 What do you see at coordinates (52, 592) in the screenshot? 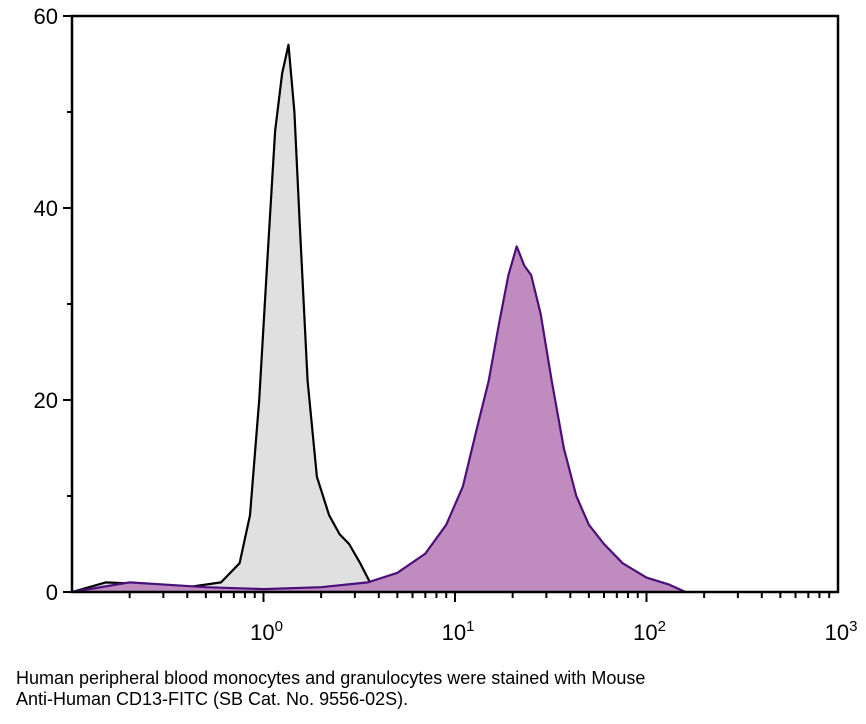
I see `y-tick-label: 0` at bounding box center [52, 592].